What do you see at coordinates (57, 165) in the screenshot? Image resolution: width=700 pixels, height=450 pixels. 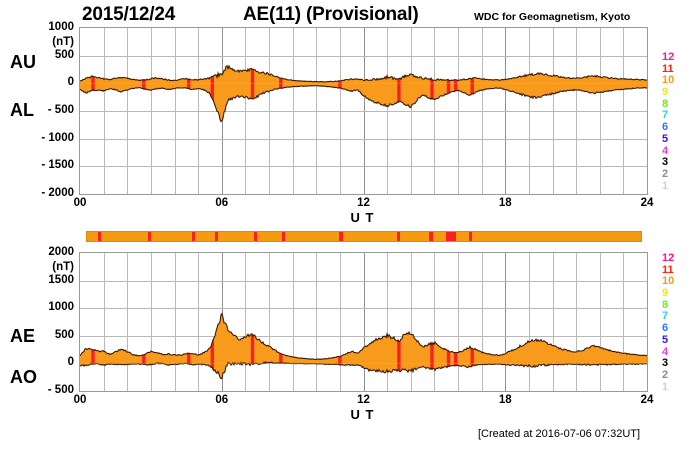 I see `y-tick-label: - 1500` at bounding box center [57, 165].